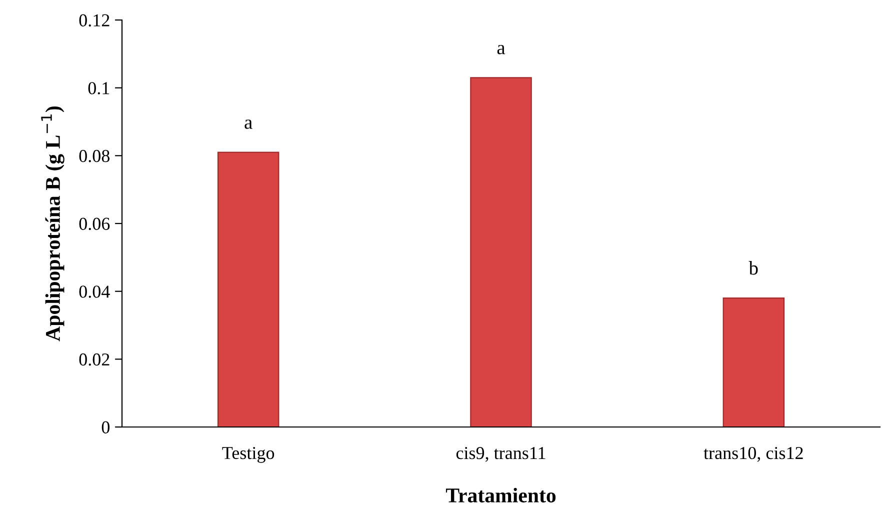 The height and width of the screenshot is (523, 882). I want to click on x-axis-title: Tratamiento, so click(501, 495).